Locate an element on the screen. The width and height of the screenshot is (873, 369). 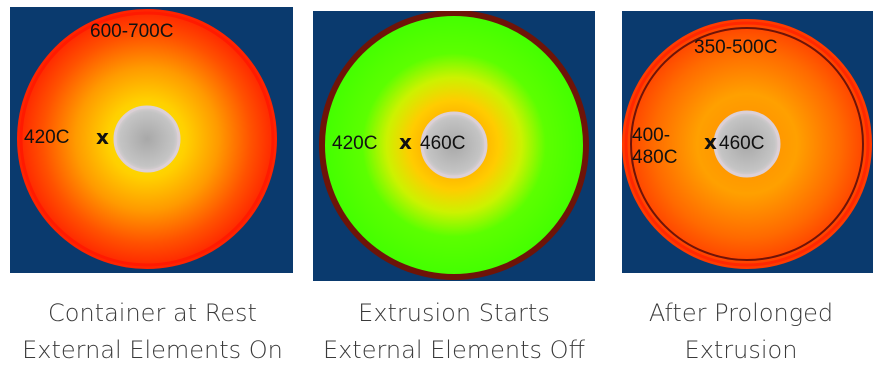
caption-line-2: Extrusion is located at coordinates (741, 350).